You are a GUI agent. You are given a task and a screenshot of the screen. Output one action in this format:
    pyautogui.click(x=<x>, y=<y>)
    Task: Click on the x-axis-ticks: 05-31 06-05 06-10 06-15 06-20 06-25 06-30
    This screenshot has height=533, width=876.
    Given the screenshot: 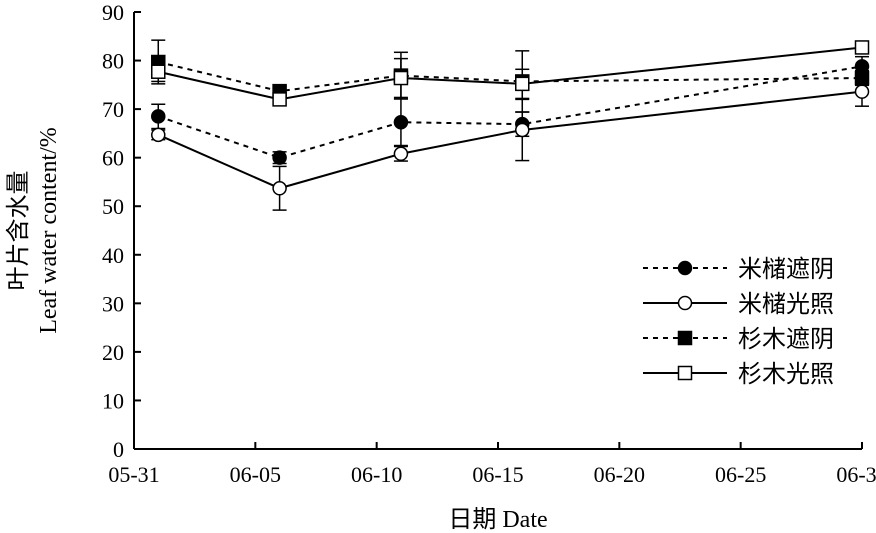 What is the action you would take?
    pyautogui.click(x=492, y=464)
    